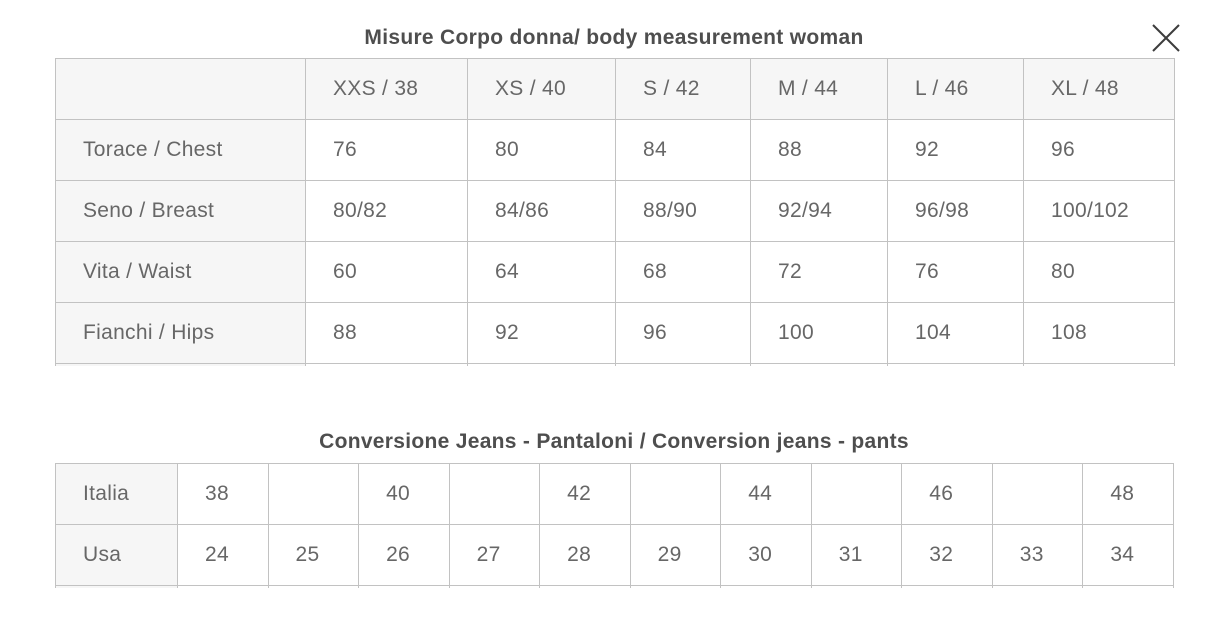  I want to click on close-button, so click(1168, 38).